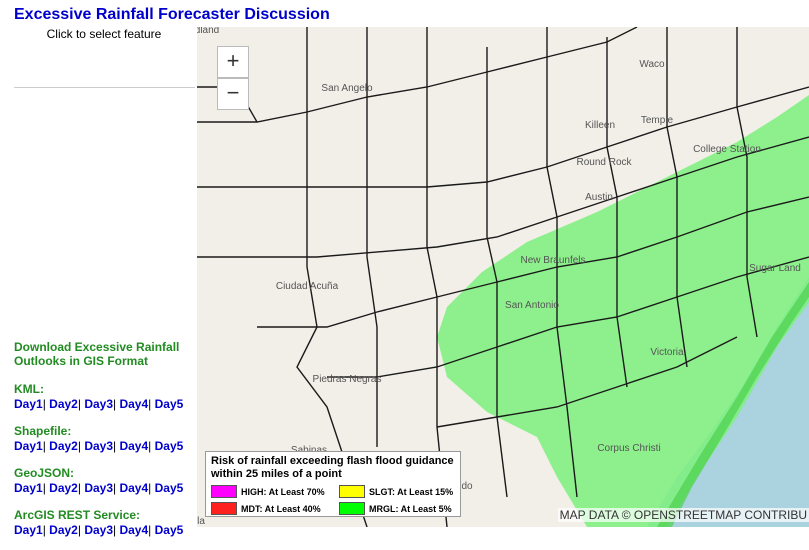  What do you see at coordinates (283, 491) in the screenshot?
I see `legend-label: HIGH: At Least 70%` at bounding box center [283, 491].